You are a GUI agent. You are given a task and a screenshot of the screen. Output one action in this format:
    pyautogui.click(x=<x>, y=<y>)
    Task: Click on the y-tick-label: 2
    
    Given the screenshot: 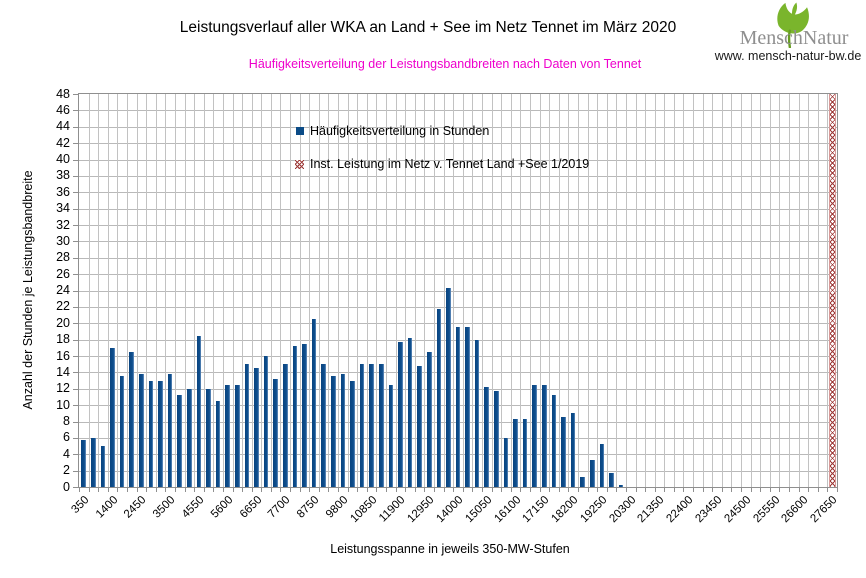 What is the action you would take?
    pyautogui.click(x=66, y=470)
    